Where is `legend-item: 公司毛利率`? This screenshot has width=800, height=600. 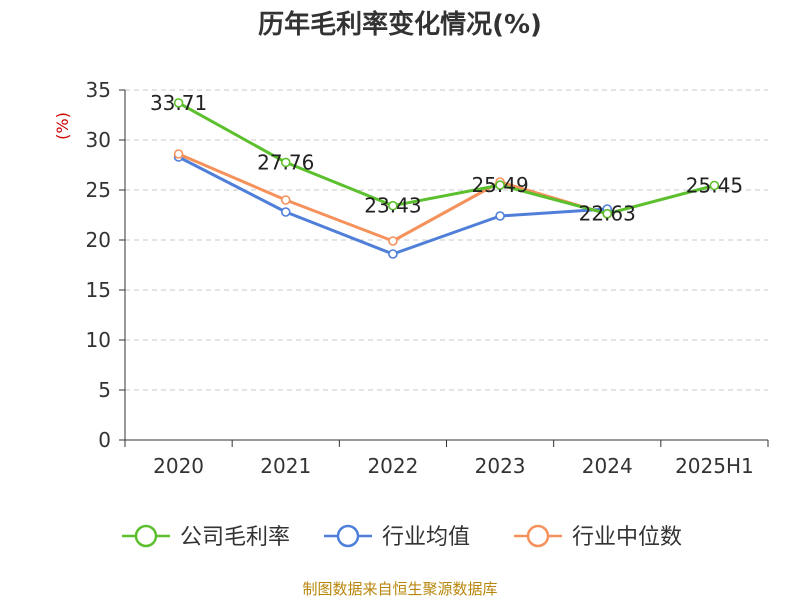
legend-item: 公司毛利率 is located at coordinates (206, 537).